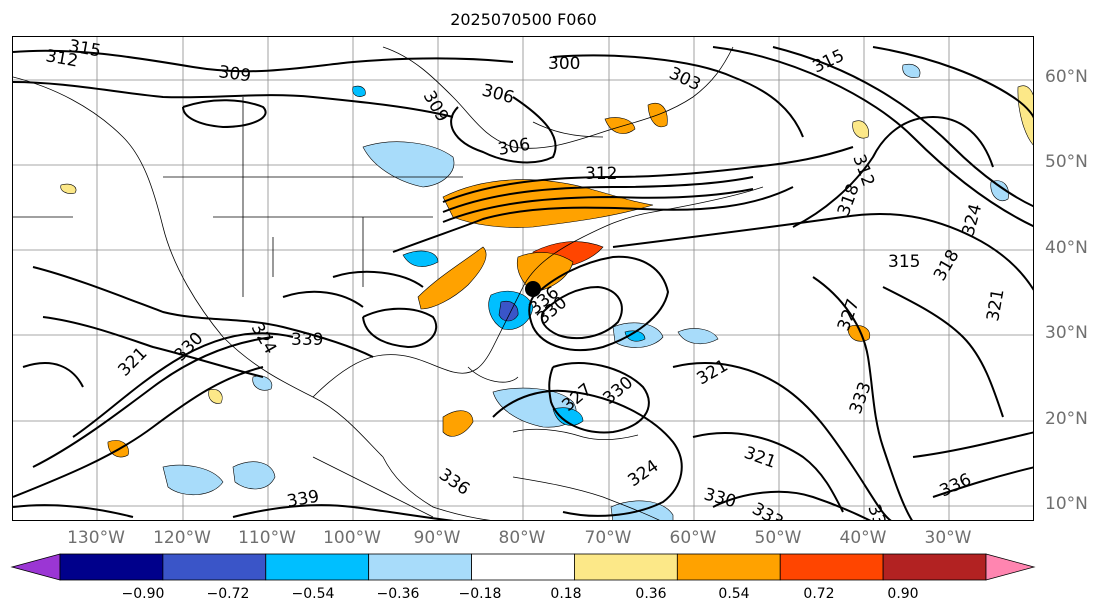 This screenshot has height=615, width=1105. Describe the element at coordinates (651, 594) in the screenshot. I see `colorbar-tick-label: 0.36` at that location.